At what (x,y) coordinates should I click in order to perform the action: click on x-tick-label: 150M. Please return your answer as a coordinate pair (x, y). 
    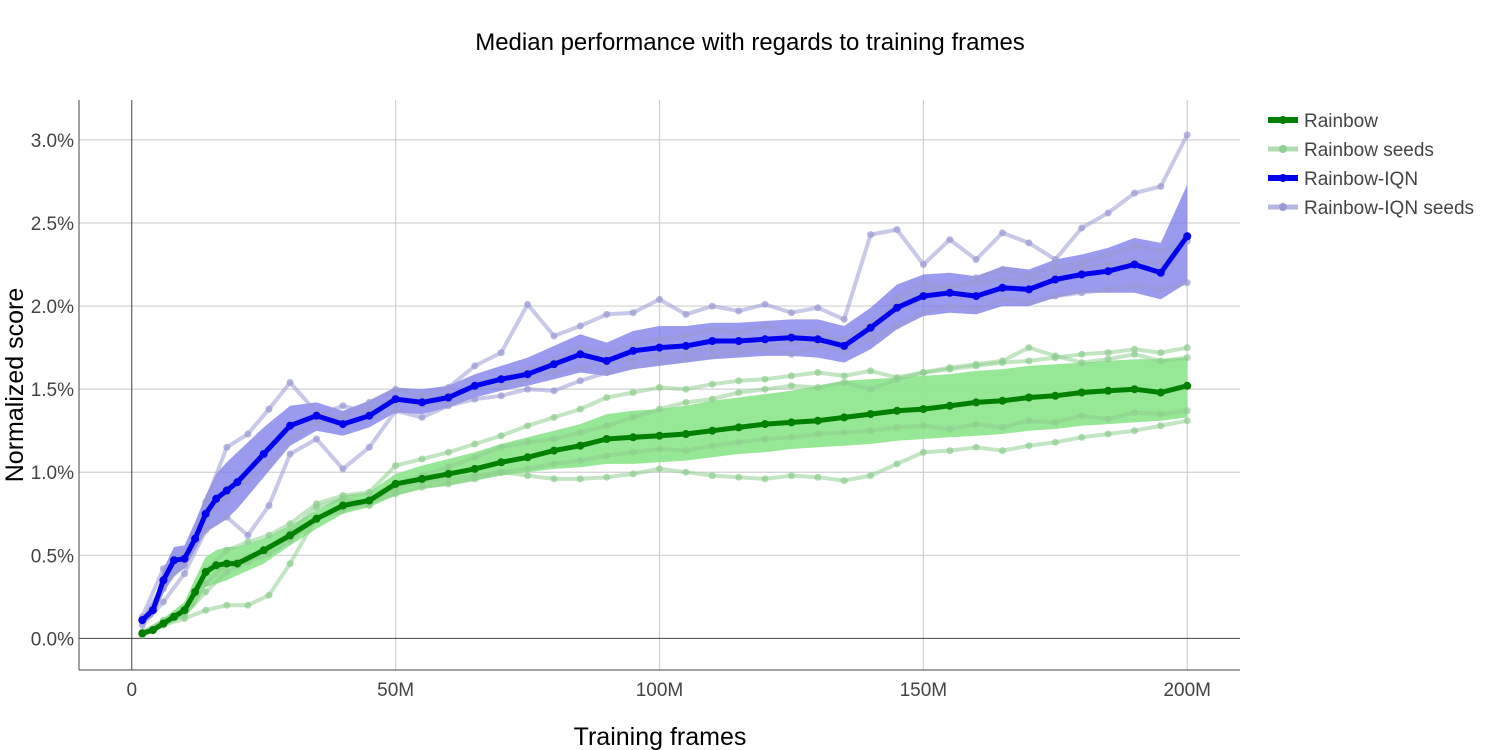
    Looking at the image, I should click on (924, 690).